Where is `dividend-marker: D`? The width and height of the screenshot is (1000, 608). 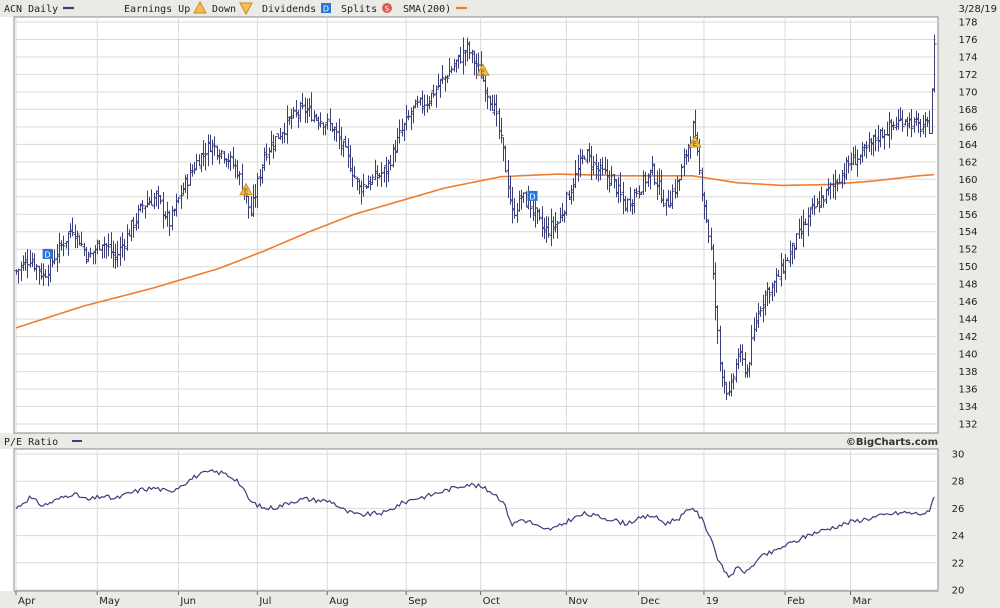
dividend-marker: D is located at coordinates (47, 253).